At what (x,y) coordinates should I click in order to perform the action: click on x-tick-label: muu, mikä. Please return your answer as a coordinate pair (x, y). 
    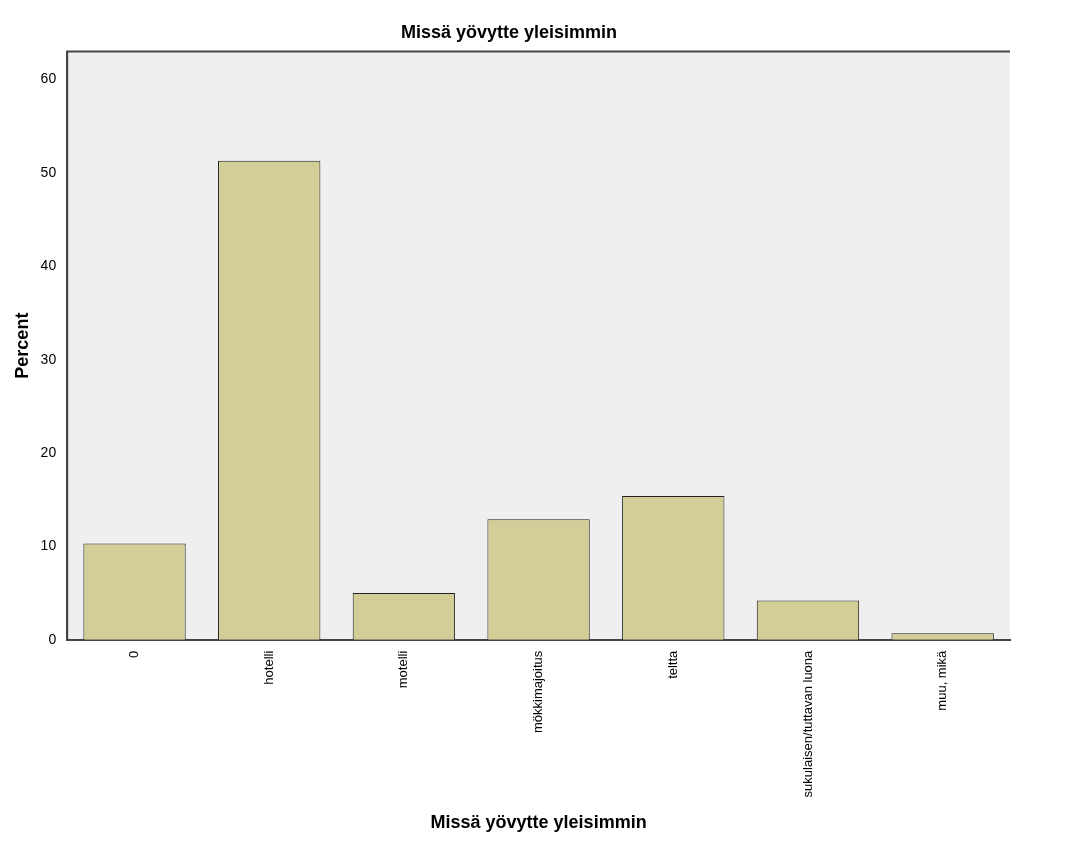
    Looking at the image, I should click on (942, 680).